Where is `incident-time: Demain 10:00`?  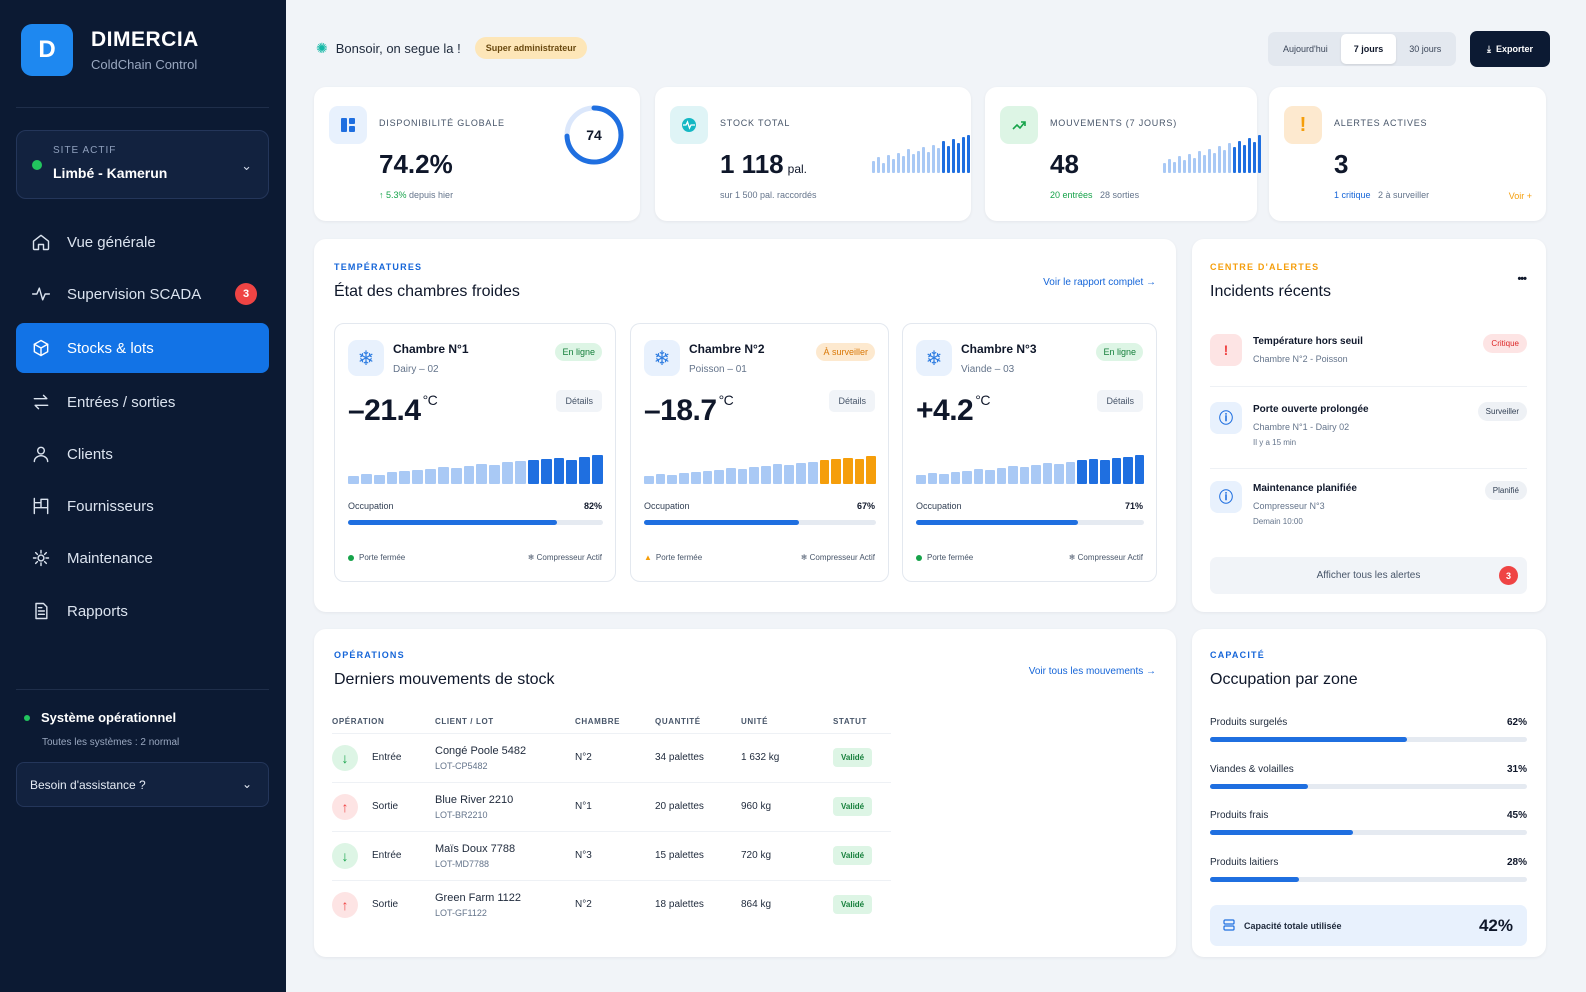
incident-time: Demain 10:00 is located at coordinates (1278, 521).